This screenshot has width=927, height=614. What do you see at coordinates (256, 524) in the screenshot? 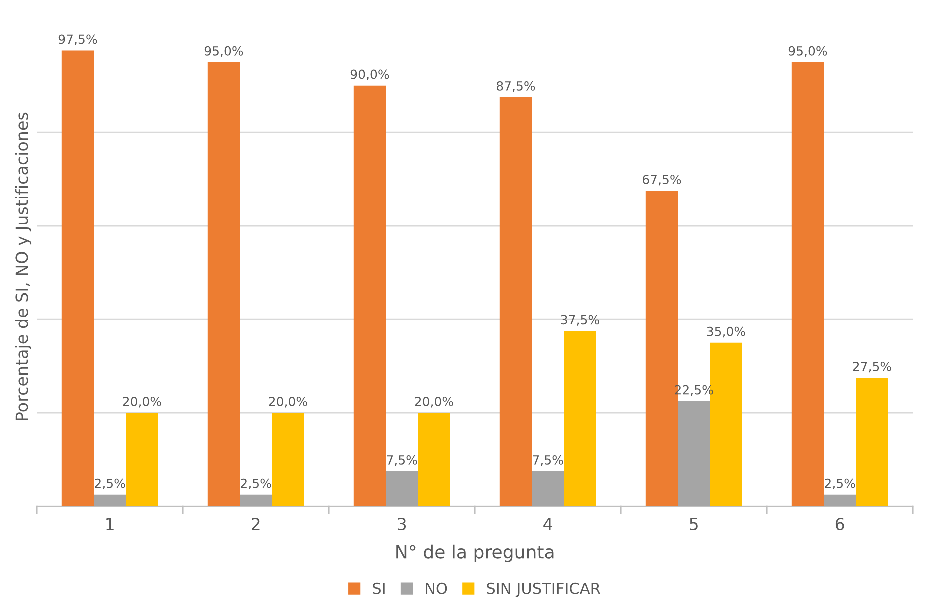
I see `x-tick-label: 2` at bounding box center [256, 524].